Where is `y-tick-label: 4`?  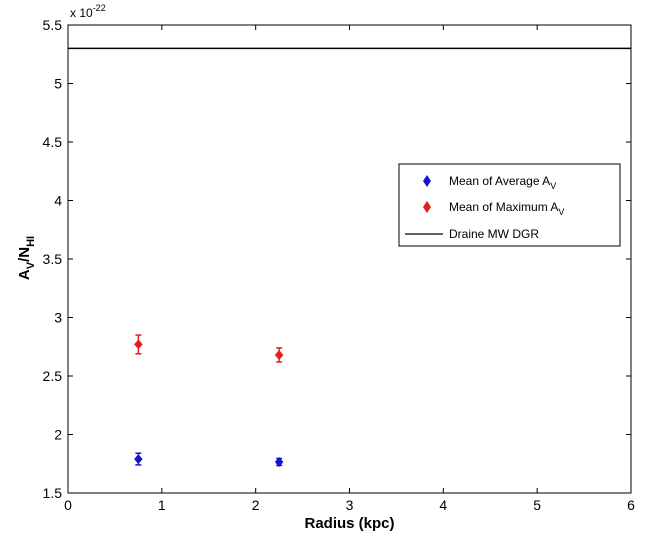
y-tick-label: 4 is located at coordinates (58, 201).